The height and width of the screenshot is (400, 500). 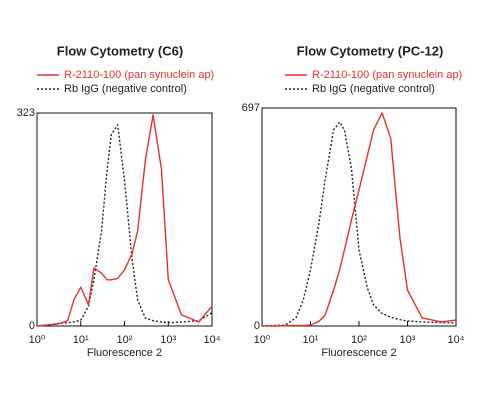 I want to click on chart-title: Flow Cytometry (C6), so click(x=120, y=50).